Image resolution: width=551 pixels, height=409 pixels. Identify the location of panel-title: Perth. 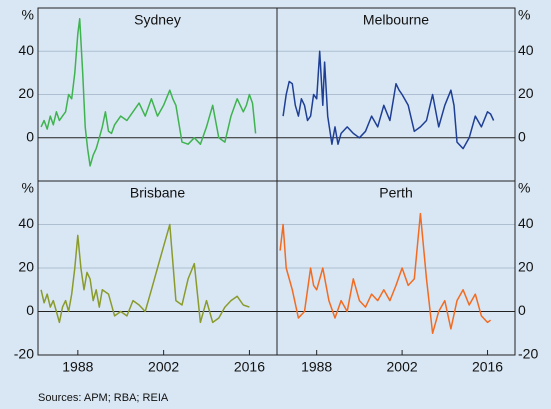
(395, 193).